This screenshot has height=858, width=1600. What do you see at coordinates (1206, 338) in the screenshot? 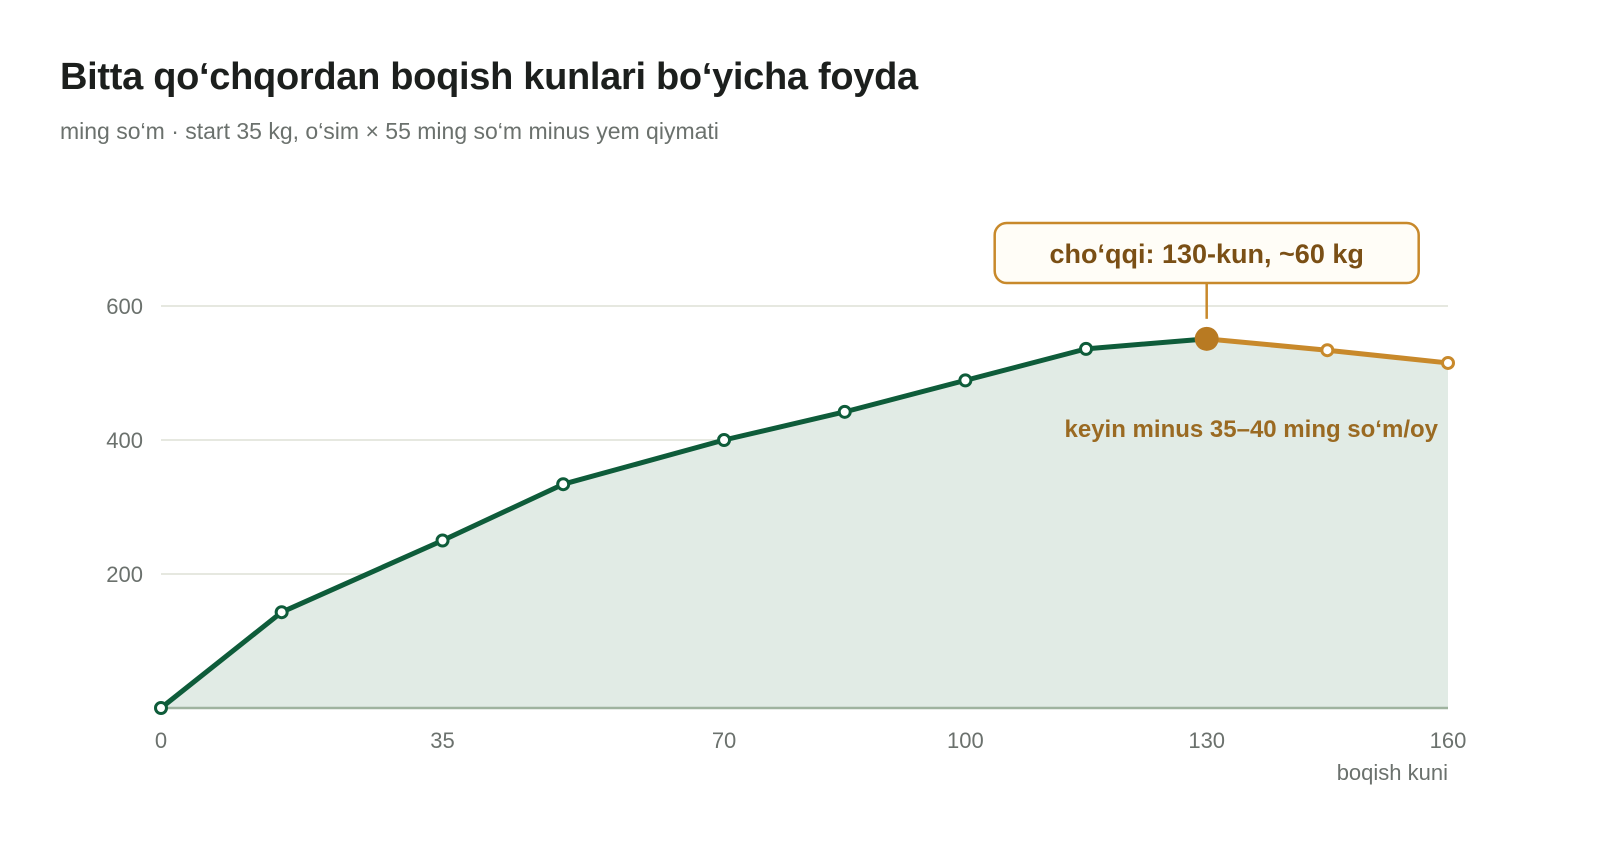
I see `peak-point` at bounding box center [1206, 338].